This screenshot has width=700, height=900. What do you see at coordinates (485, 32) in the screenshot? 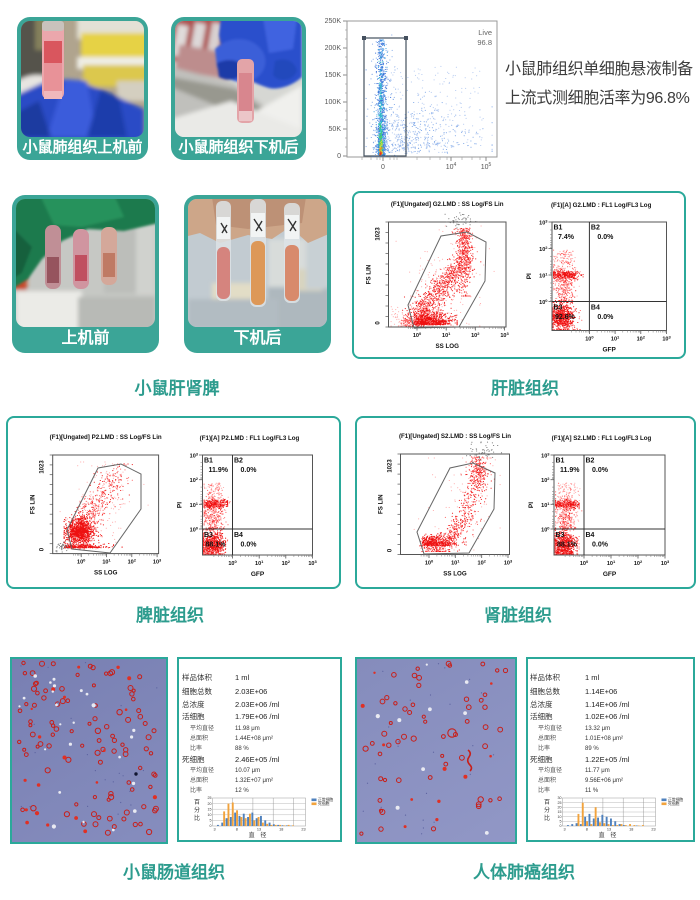
I see `svg-text: Live` at bounding box center [485, 32].